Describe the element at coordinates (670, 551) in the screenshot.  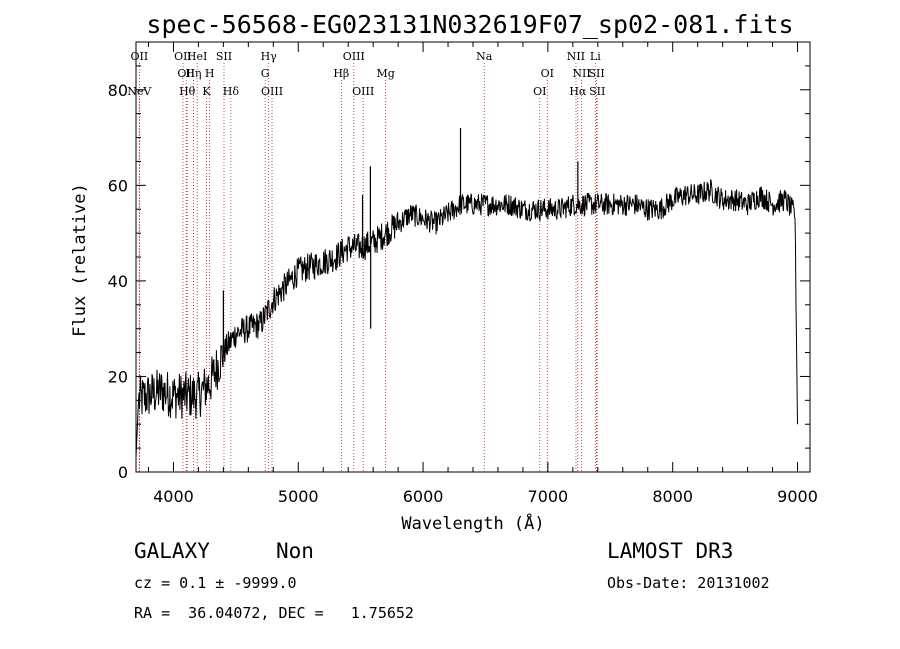
I see `survey-name: LAMOST DR3` at that location.